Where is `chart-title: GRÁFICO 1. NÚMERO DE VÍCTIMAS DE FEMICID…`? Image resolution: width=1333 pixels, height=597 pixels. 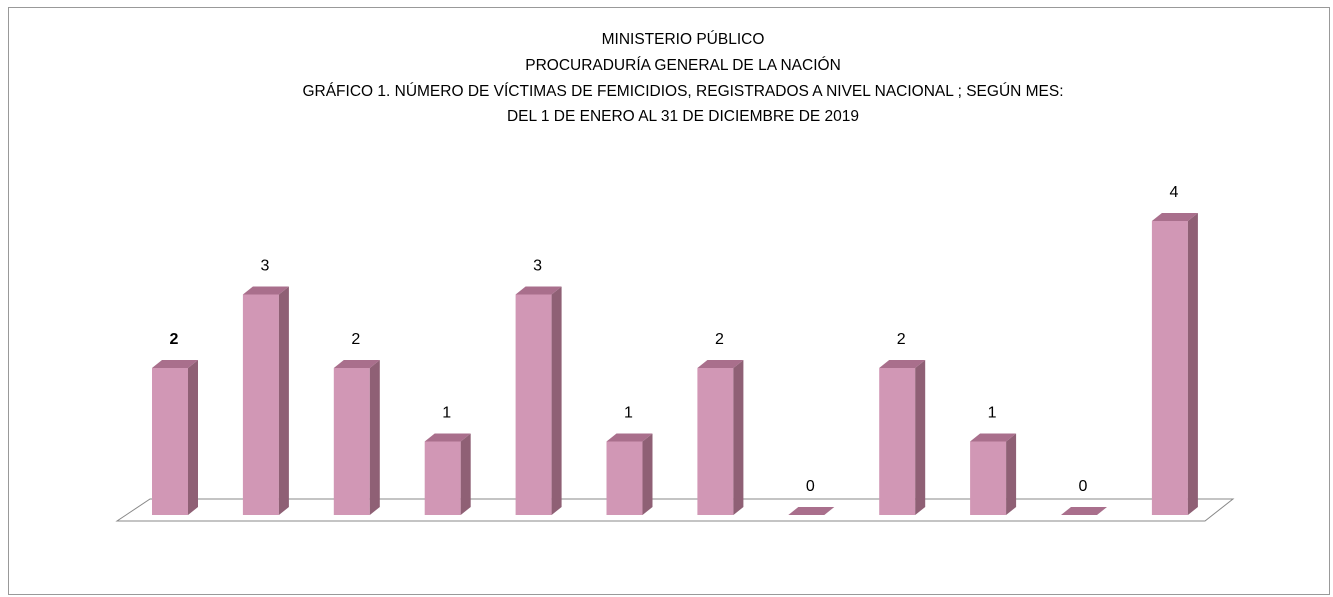 chart-title: GRÁFICO 1. NÚMERO DE VÍCTIMAS DE FEMICID… is located at coordinates (682, 91).